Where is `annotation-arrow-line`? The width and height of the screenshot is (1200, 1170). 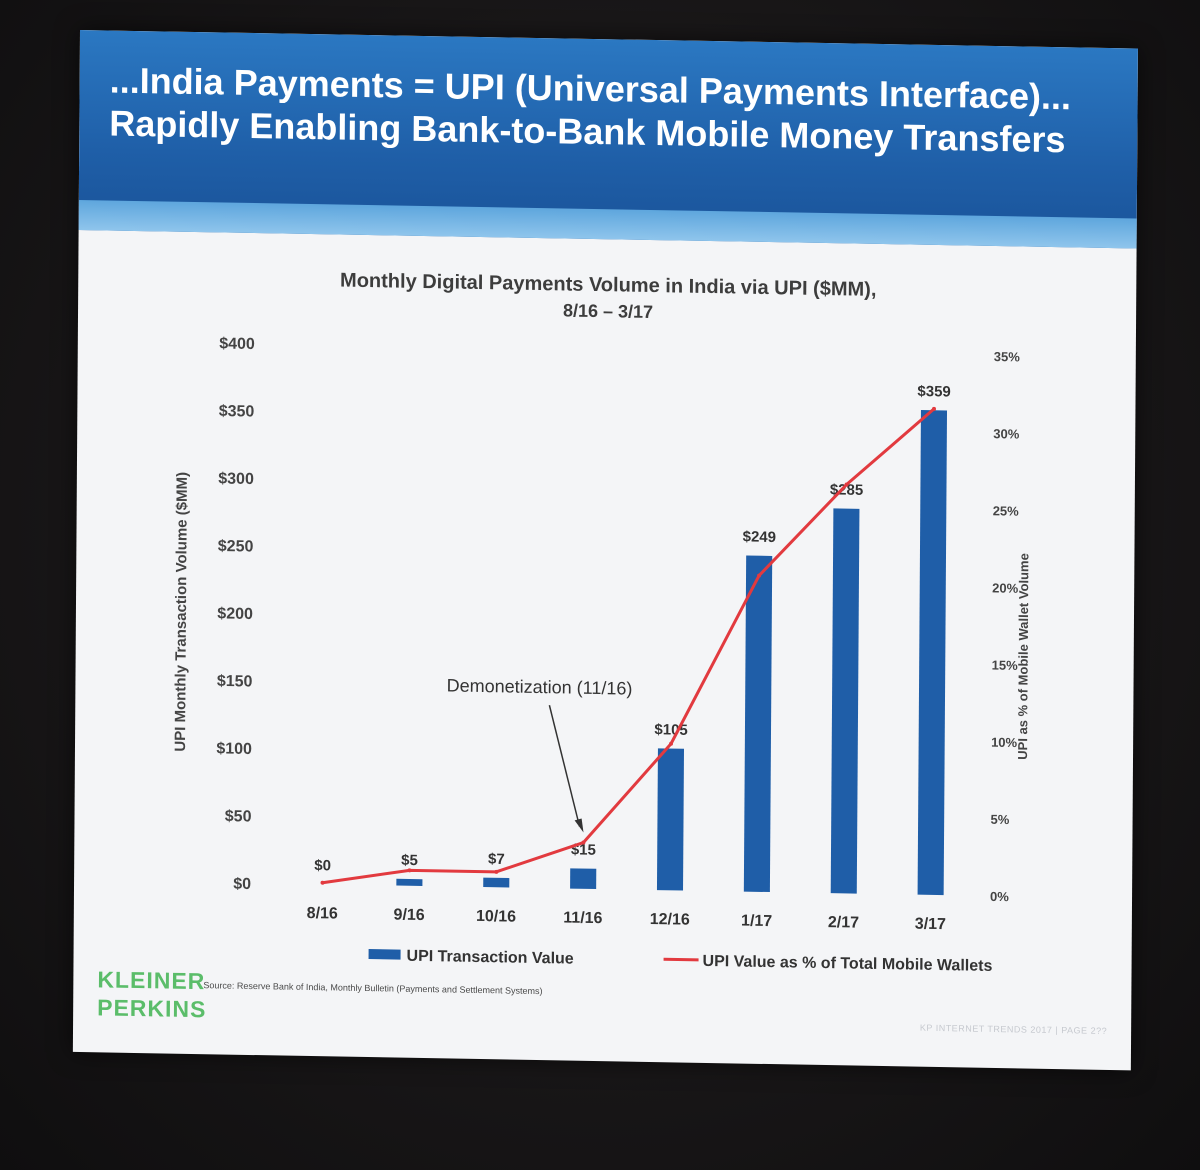
annotation-arrow-line is located at coordinates (564, 766).